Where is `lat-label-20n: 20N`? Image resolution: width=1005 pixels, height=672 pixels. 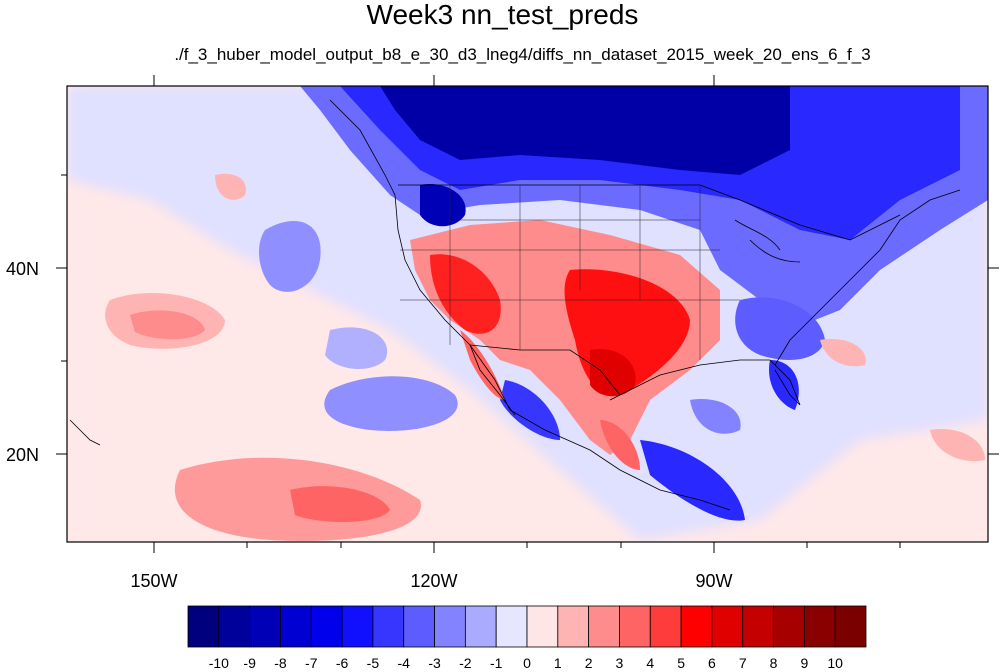 lat-label-20n: 20N is located at coordinates (22, 455).